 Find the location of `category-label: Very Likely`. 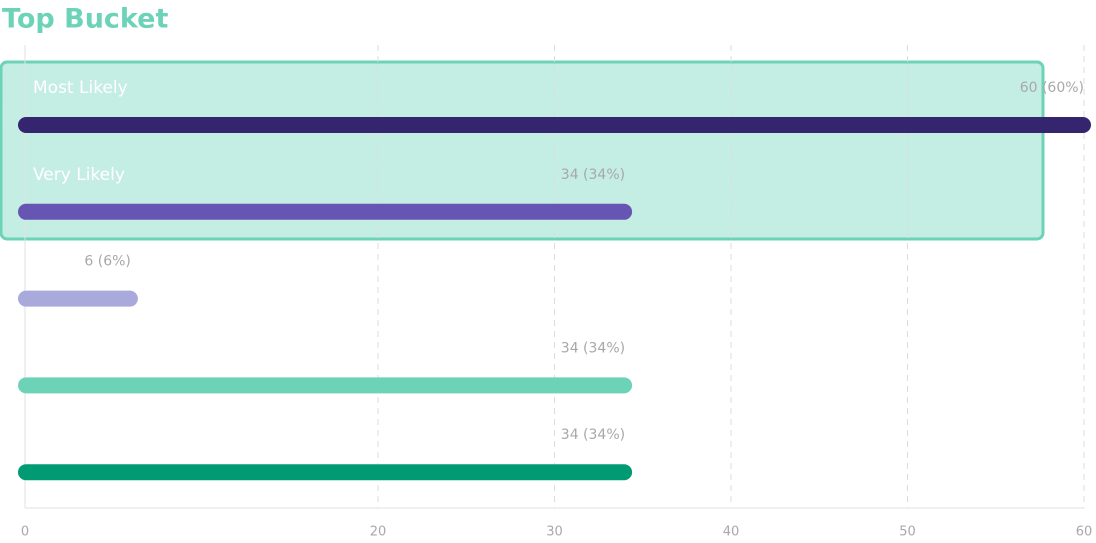

category-label: Very Likely is located at coordinates (79, 175).